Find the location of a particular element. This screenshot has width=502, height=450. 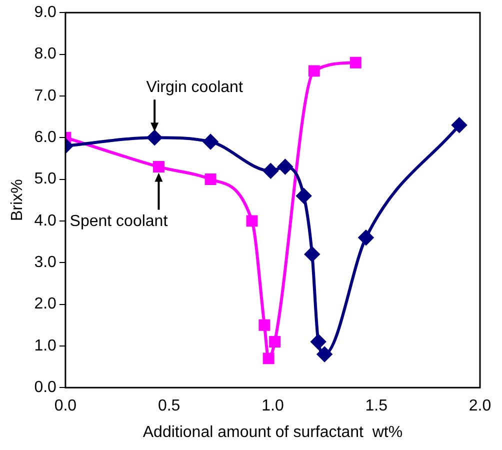

y-tick-label: 3.0 is located at coordinates (45, 263).